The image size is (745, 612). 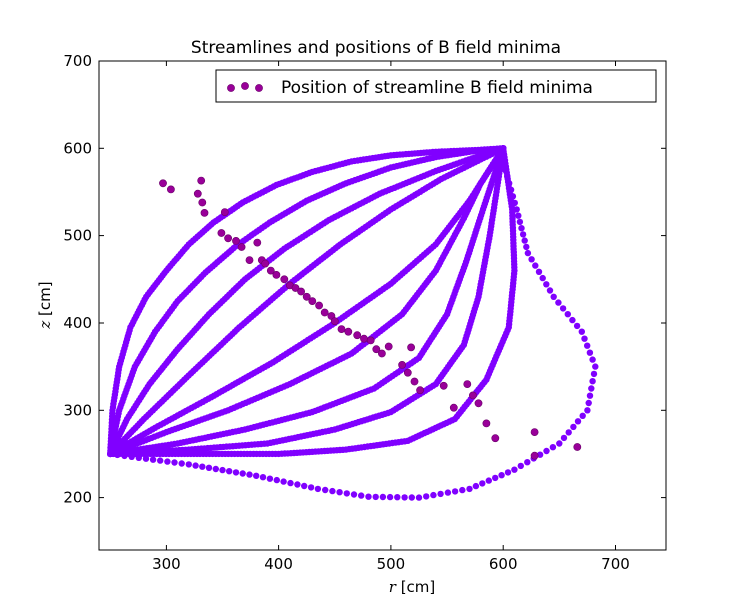 What do you see at coordinates (393, 587) in the screenshot?
I see `x-axis-var: r` at bounding box center [393, 587].